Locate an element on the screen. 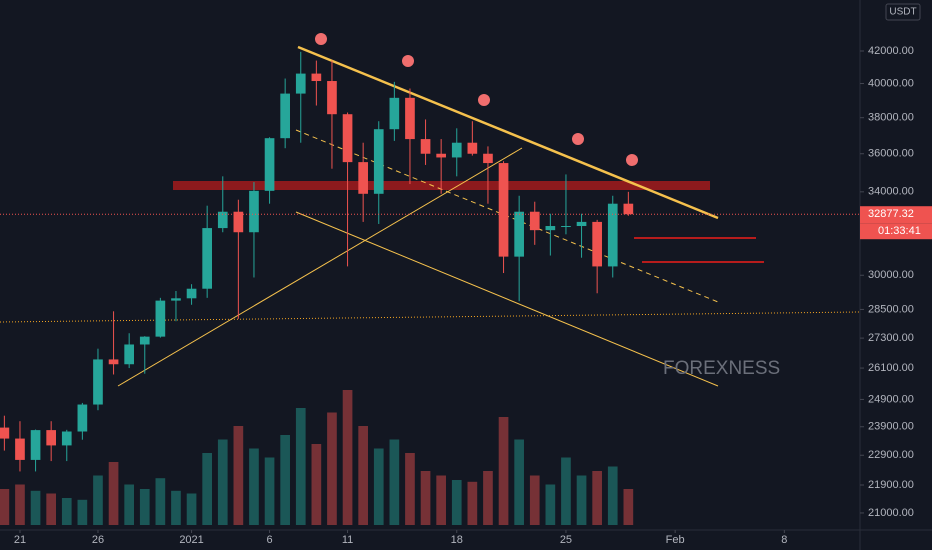 The height and width of the screenshot is (550, 932). y-tick-label: 26100.00 is located at coordinates (891, 368).